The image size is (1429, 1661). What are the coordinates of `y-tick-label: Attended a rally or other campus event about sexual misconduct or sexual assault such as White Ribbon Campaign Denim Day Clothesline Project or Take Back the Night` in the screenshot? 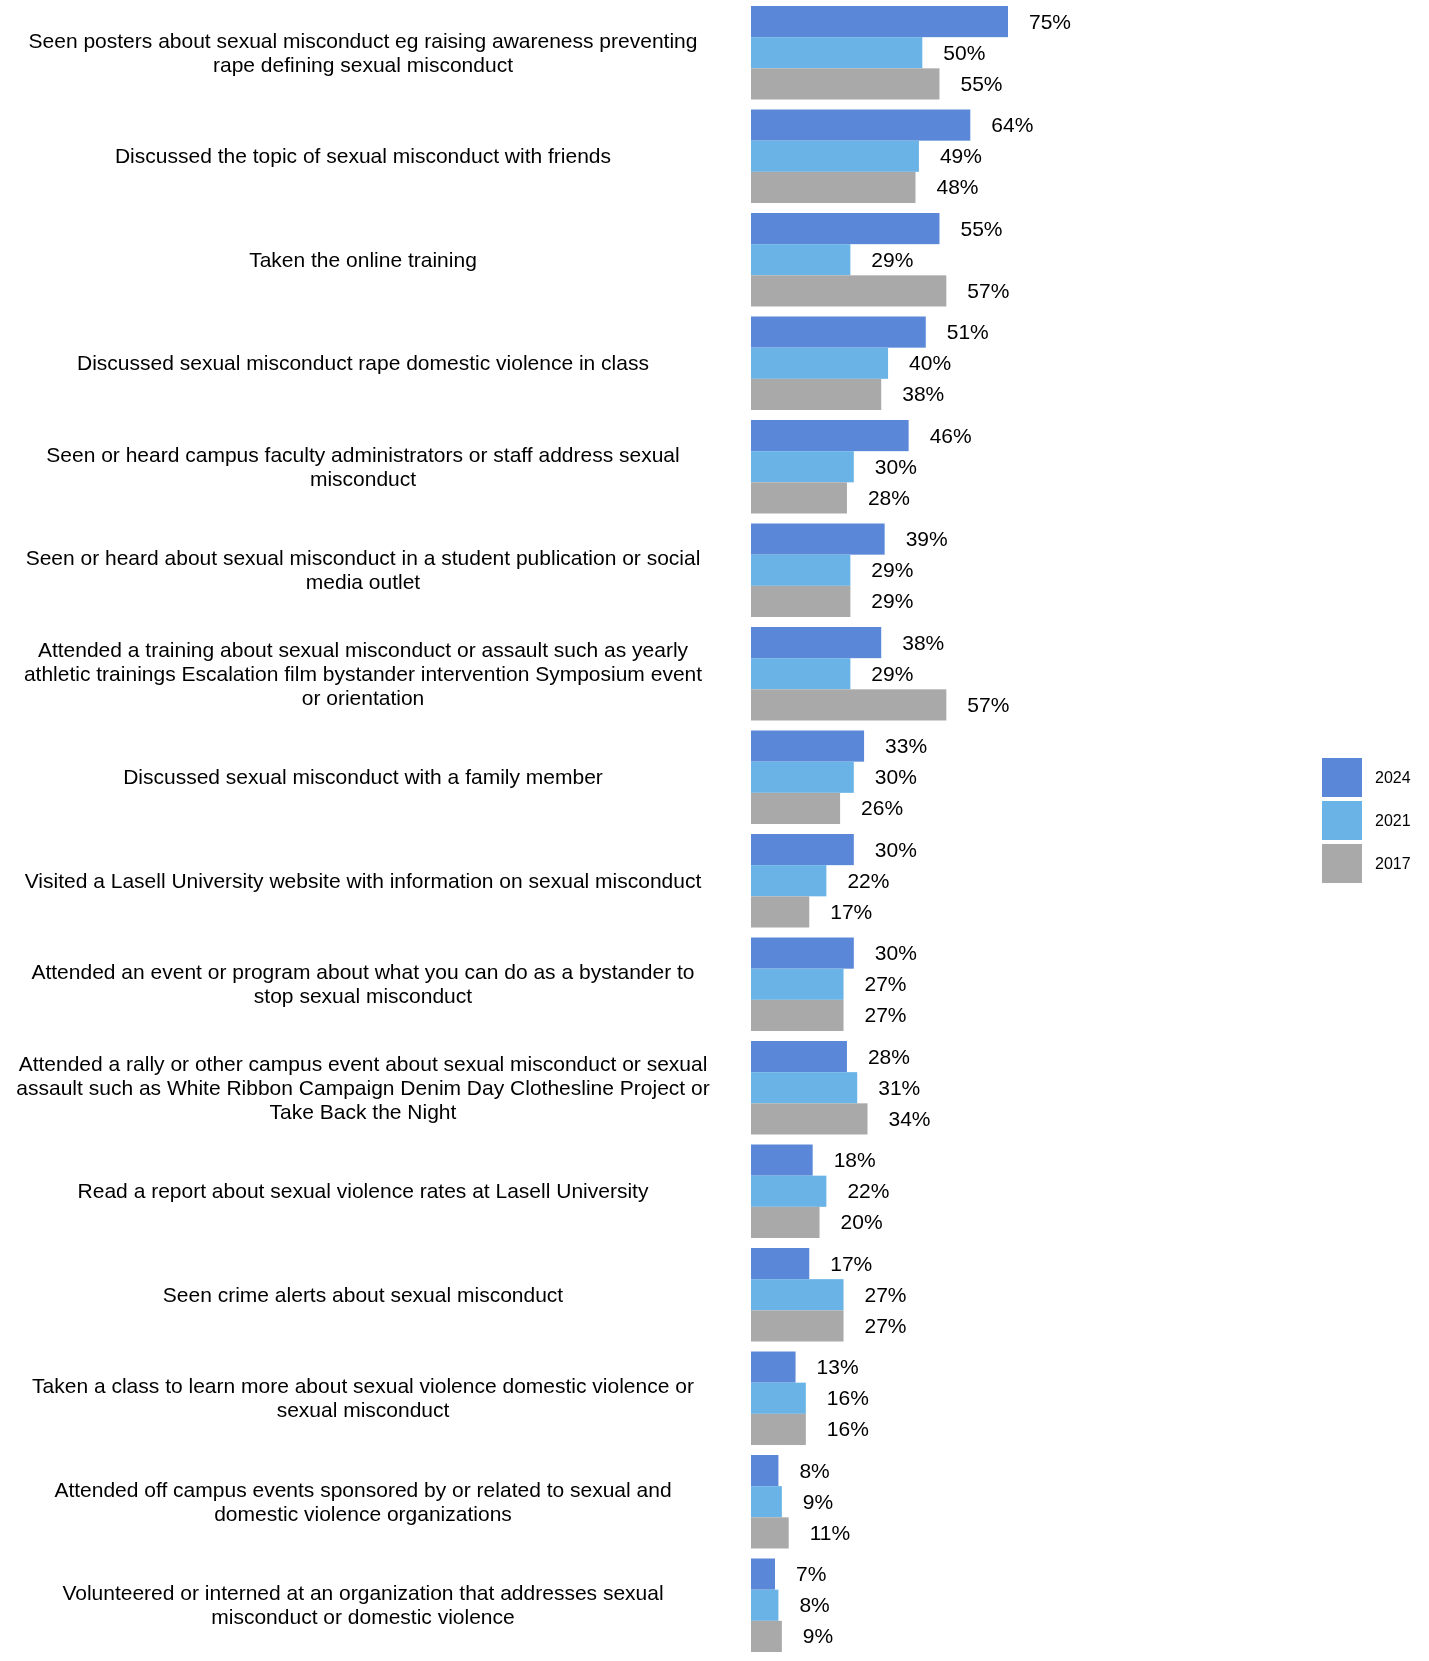 It's located at (363, 1087).